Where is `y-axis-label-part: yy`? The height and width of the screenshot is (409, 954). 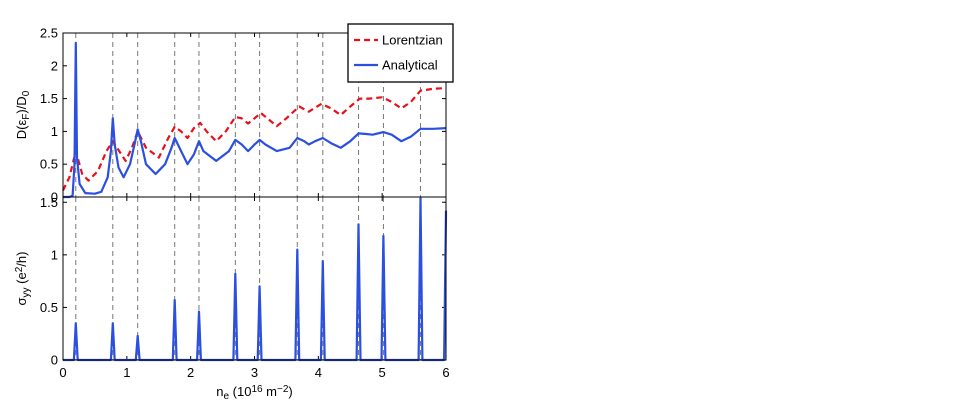
y-axis-label-part: yy is located at coordinates (26, 292).